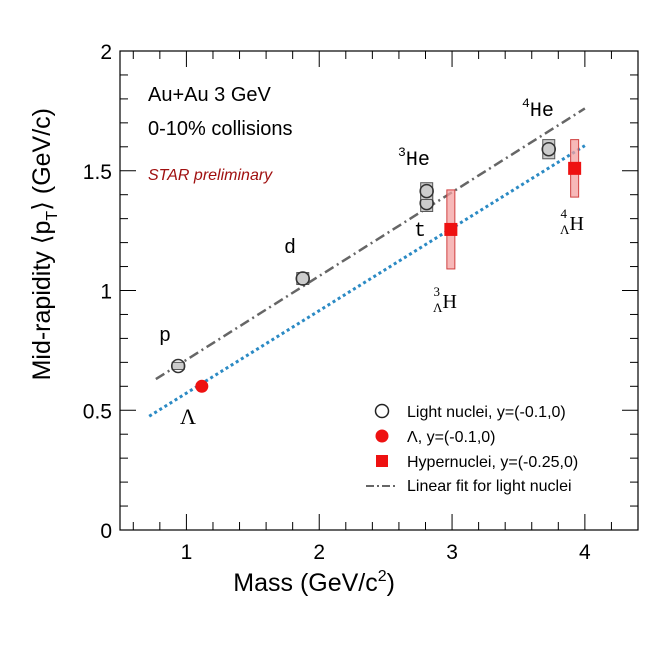  I want to click on light-nuclei-sys-box, so click(178, 366).